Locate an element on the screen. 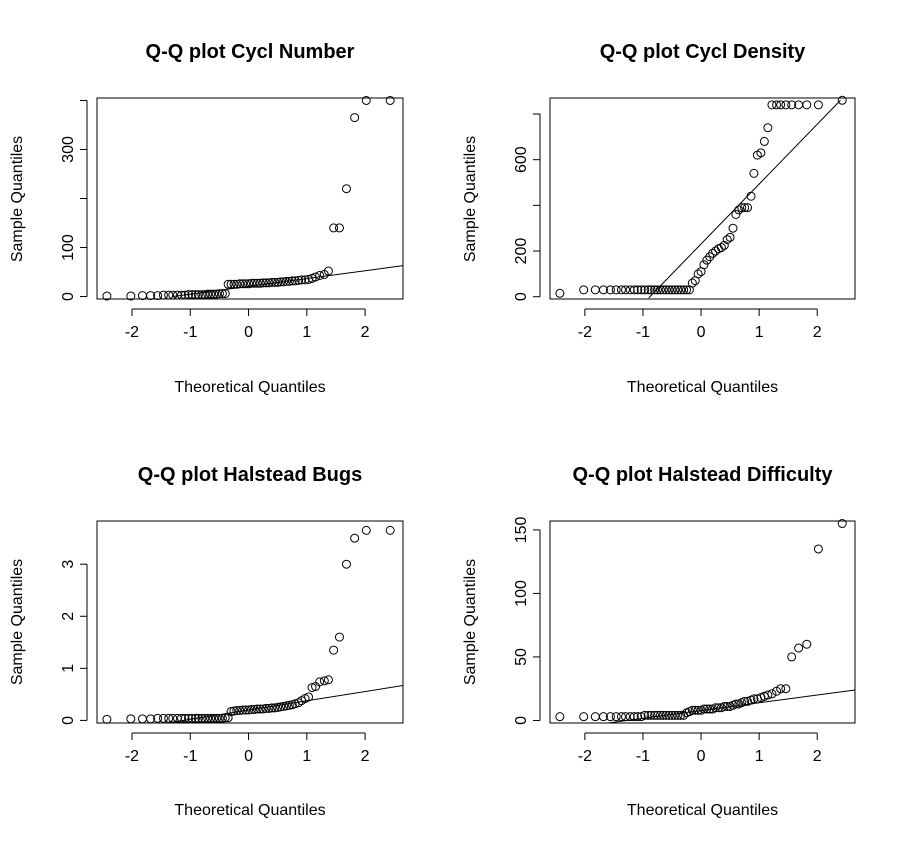 This screenshot has width=906, height=847. y-tick-label: 200 is located at coordinates (521, 251).